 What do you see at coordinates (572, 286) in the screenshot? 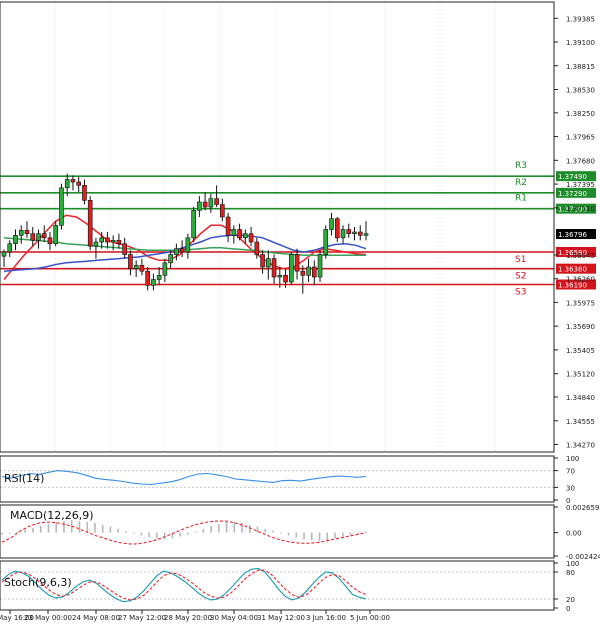
I see `level-price-label-s3: 1.36190` at bounding box center [572, 286].